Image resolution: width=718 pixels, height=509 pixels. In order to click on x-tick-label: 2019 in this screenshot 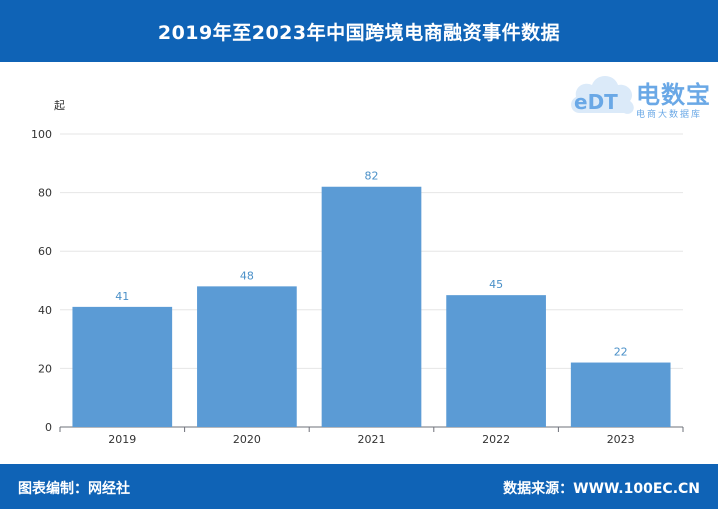, I will do `click(122, 439)`.